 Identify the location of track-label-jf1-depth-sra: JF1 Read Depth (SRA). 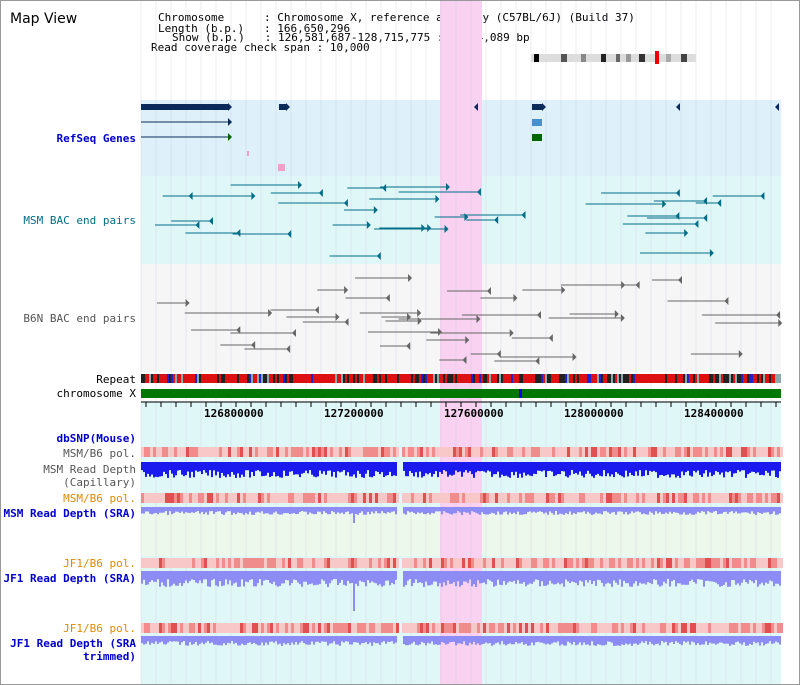
(69, 578).